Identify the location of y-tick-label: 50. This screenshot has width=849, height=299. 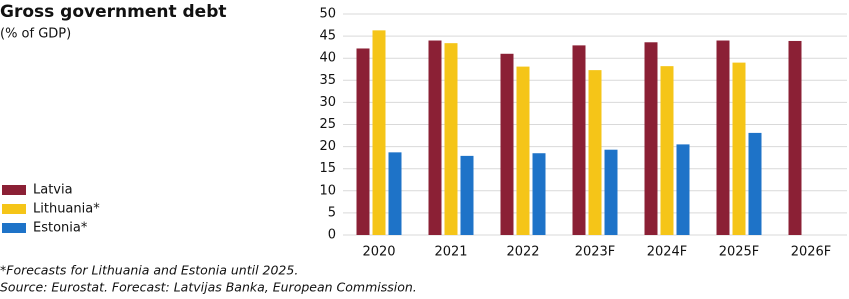
(327, 14).